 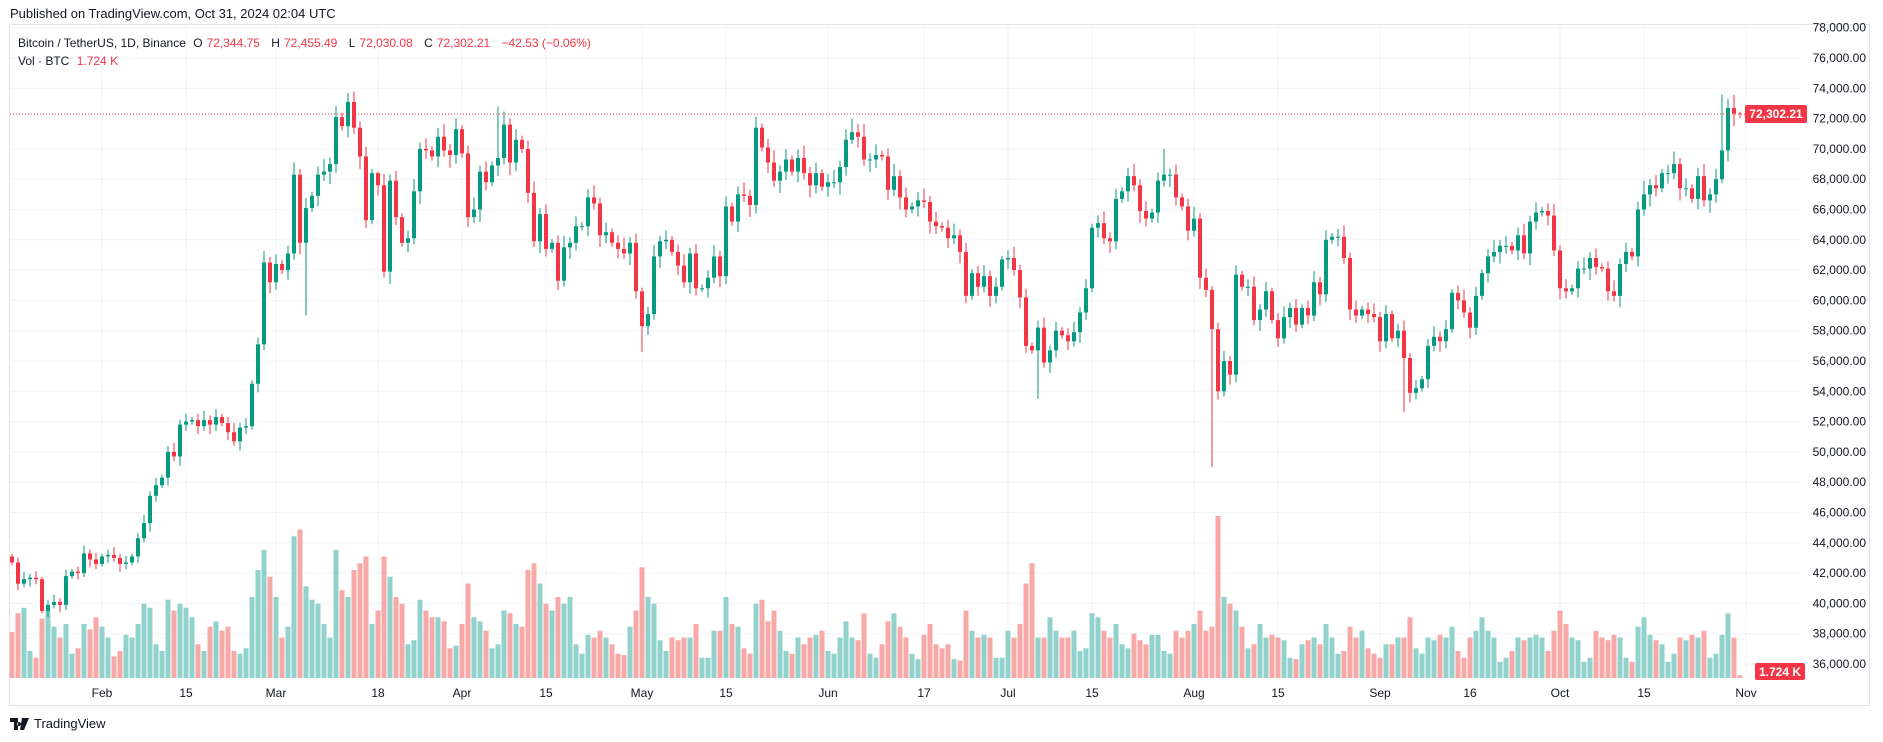 I want to click on price-tick-label: 60,000.00, so click(x=1840, y=300).